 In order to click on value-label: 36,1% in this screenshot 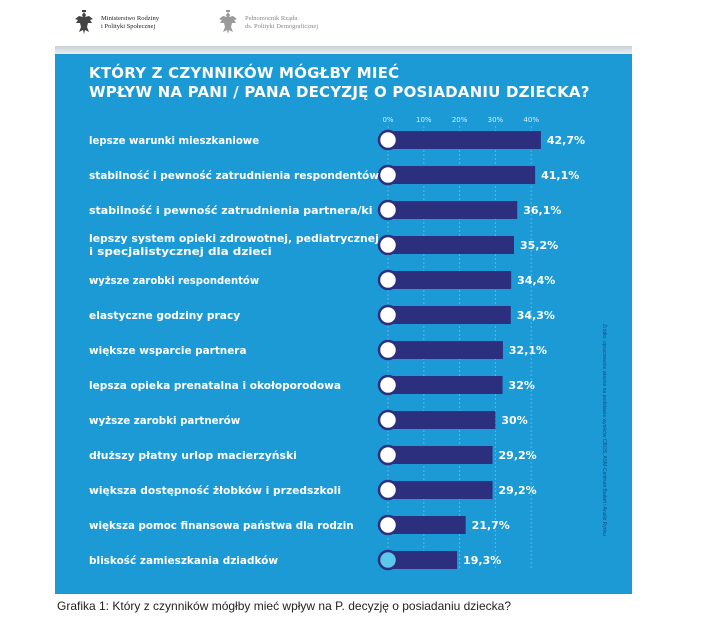, I will do `click(542, 210)`.